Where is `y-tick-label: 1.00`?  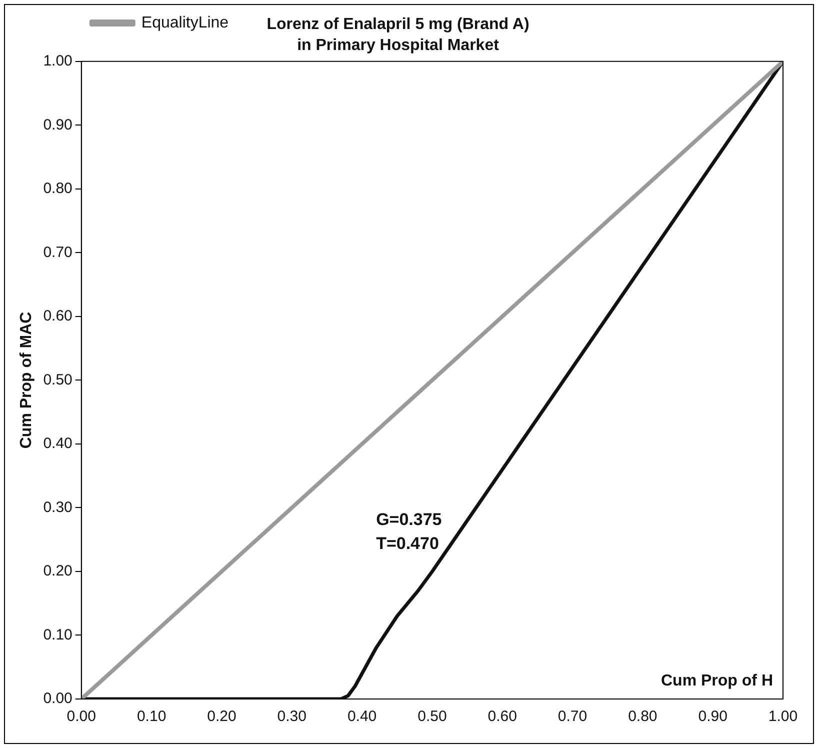 y-tick-label: 1.00 is located at coordinates (57, 61).